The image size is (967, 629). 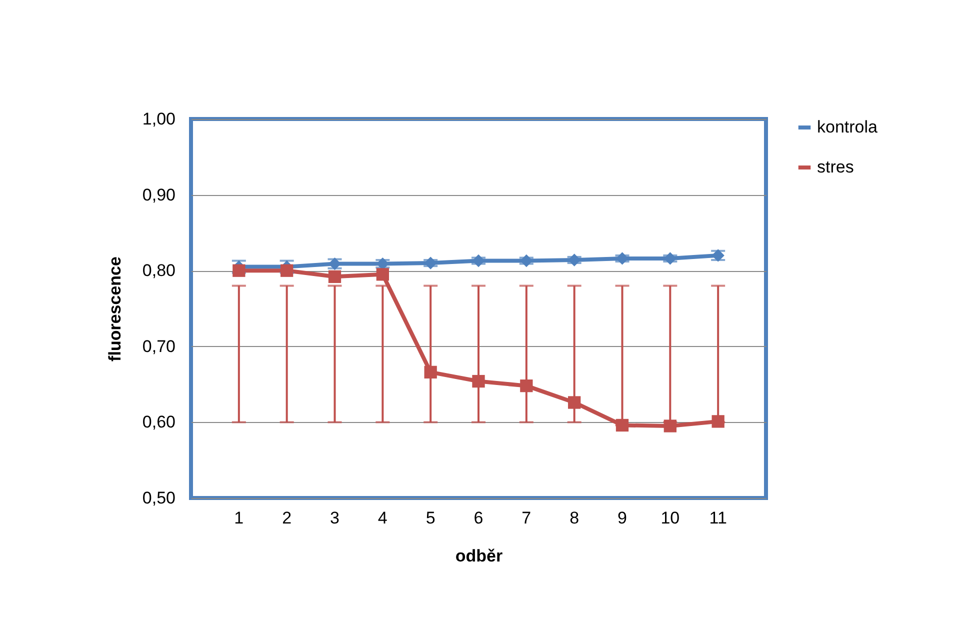 I want to click on x-axis-title: odběr, so click(x=479, y=556).